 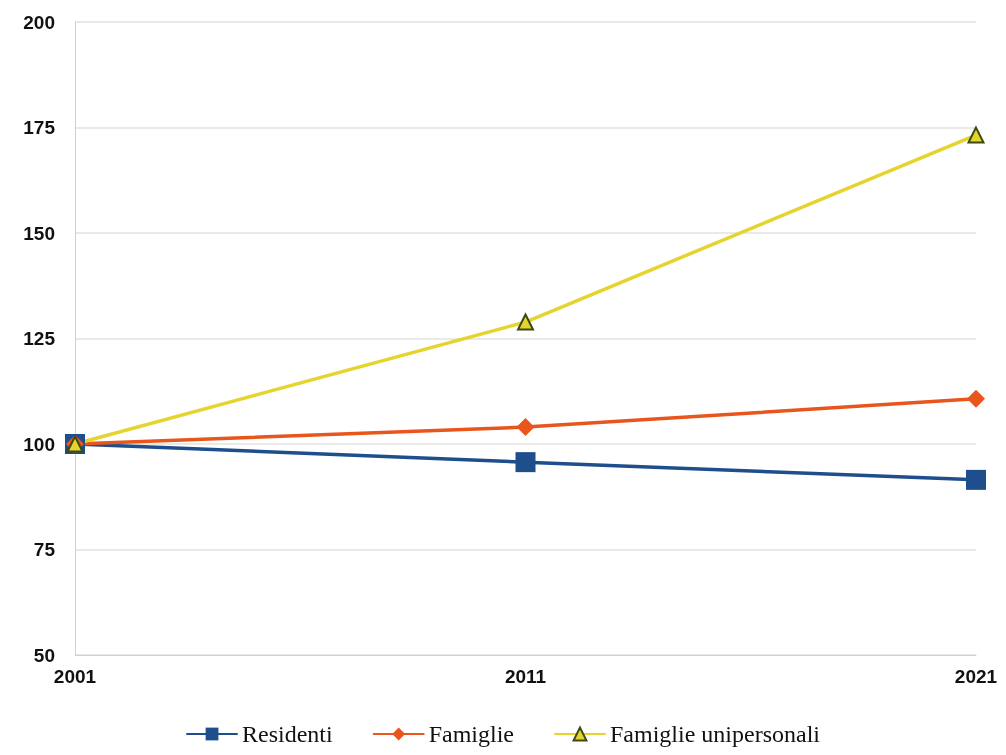 I want to click on y-tick-label: 200, so click(x=39, y=22).